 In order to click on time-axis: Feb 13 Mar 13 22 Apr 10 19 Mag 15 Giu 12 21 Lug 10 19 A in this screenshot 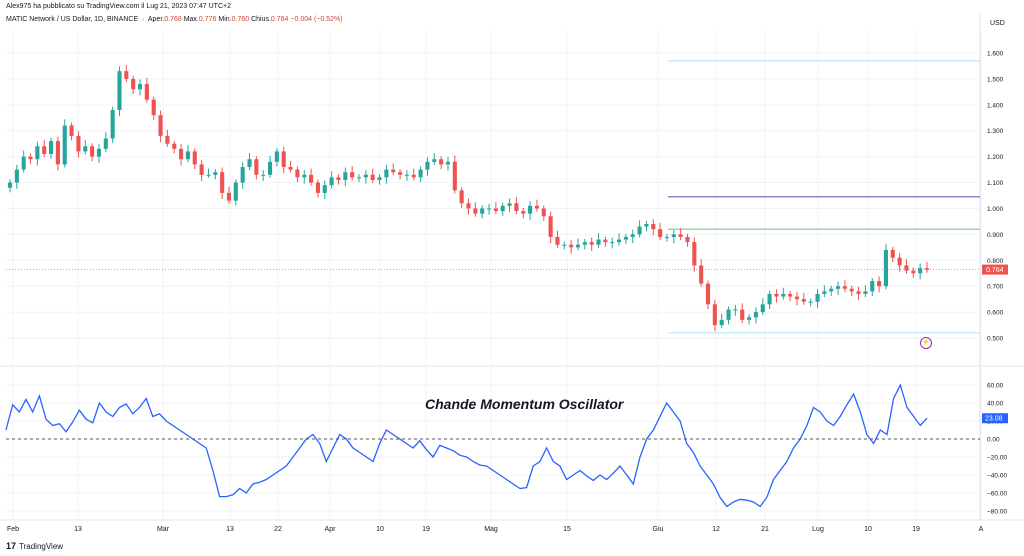, I will do `click(495, 529)`.